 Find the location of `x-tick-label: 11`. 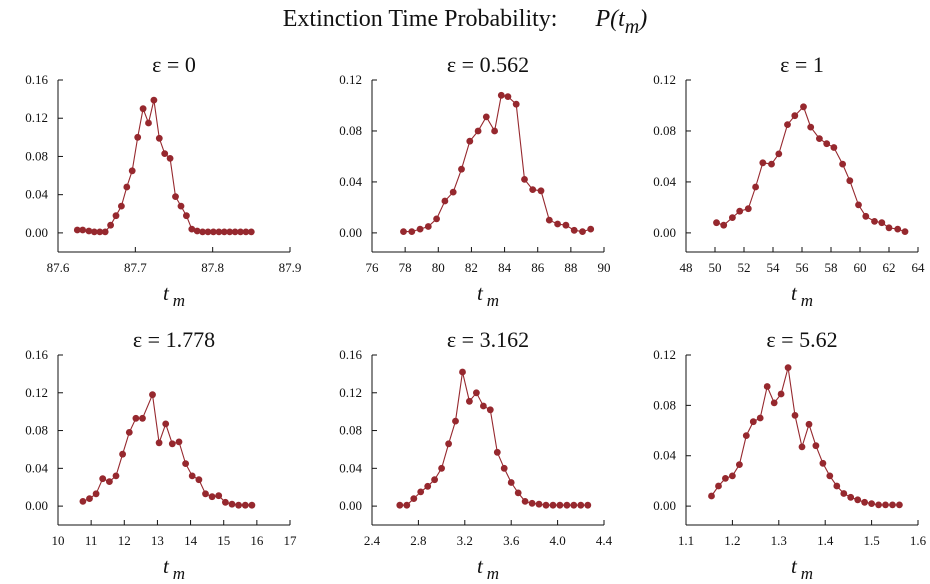

x-tick-label: 11 is located at coordinates (91, 540).